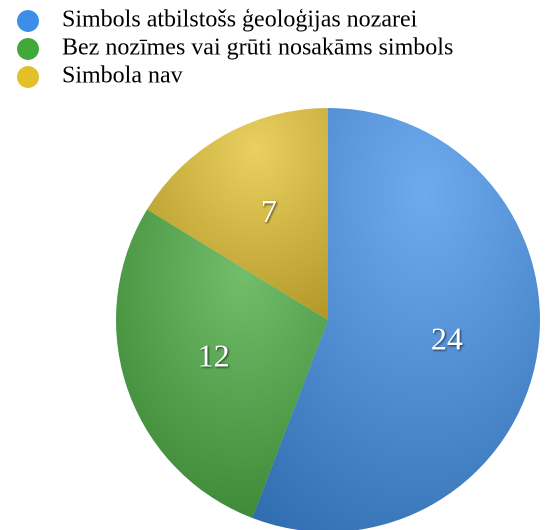  What do you see at coordinates (447, 338) in the screenshot?
I see `slice-label: 24` at bounding box center [447, 338].